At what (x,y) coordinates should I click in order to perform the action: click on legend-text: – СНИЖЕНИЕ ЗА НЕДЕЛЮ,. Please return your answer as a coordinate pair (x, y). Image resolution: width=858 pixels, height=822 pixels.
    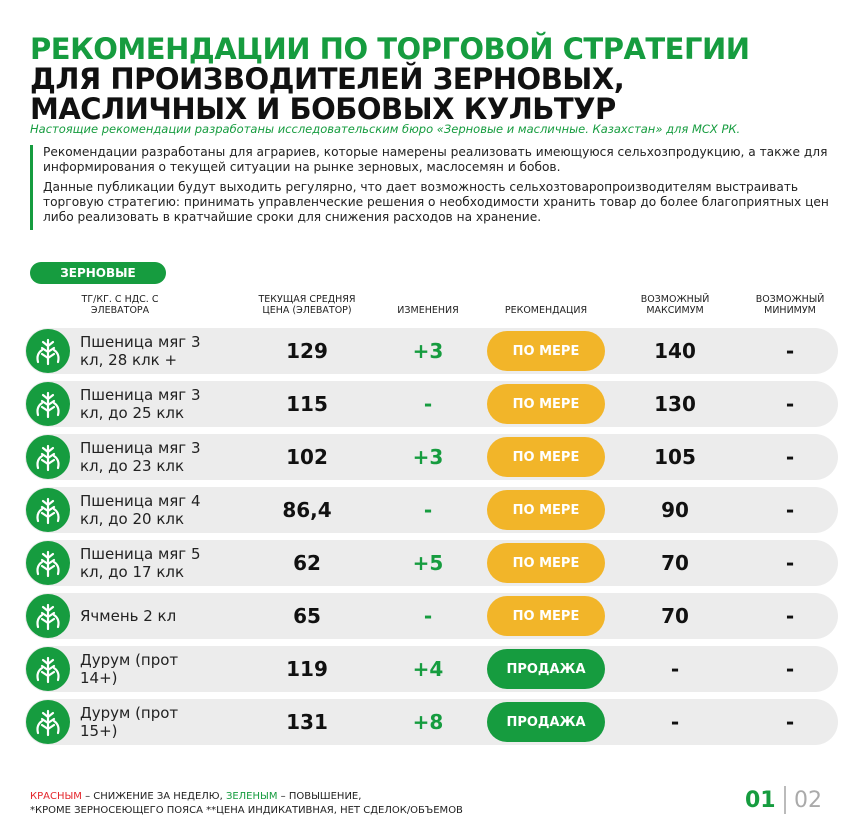
    Looking at the image, I should click on (153, 796).